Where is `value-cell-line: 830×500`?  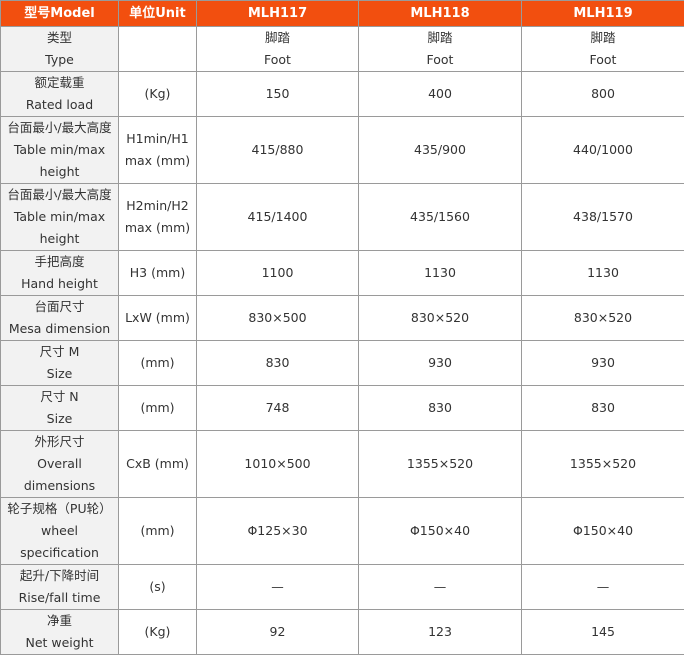 value-cell-line: 830×500 is located at coordinates (277, 318).